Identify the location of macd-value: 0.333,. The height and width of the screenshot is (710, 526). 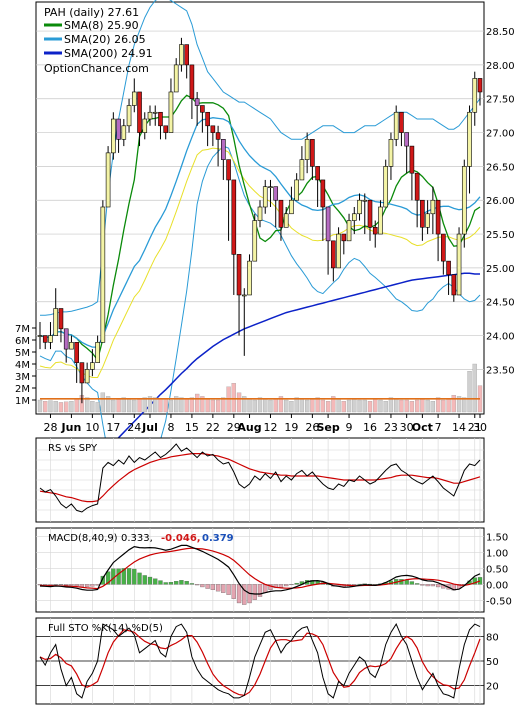
(137, 538).